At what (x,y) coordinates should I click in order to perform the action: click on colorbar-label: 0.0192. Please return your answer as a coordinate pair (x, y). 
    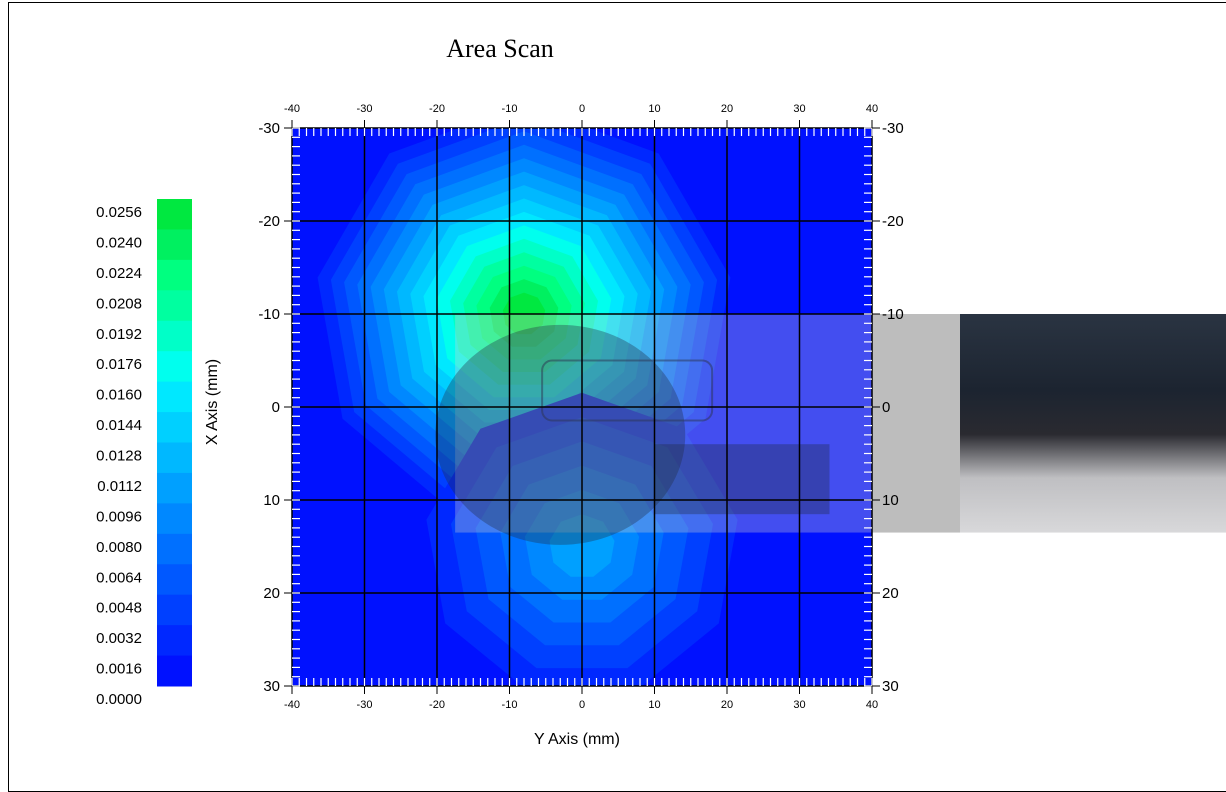
    Looking at the image, I should click on (119, 334).